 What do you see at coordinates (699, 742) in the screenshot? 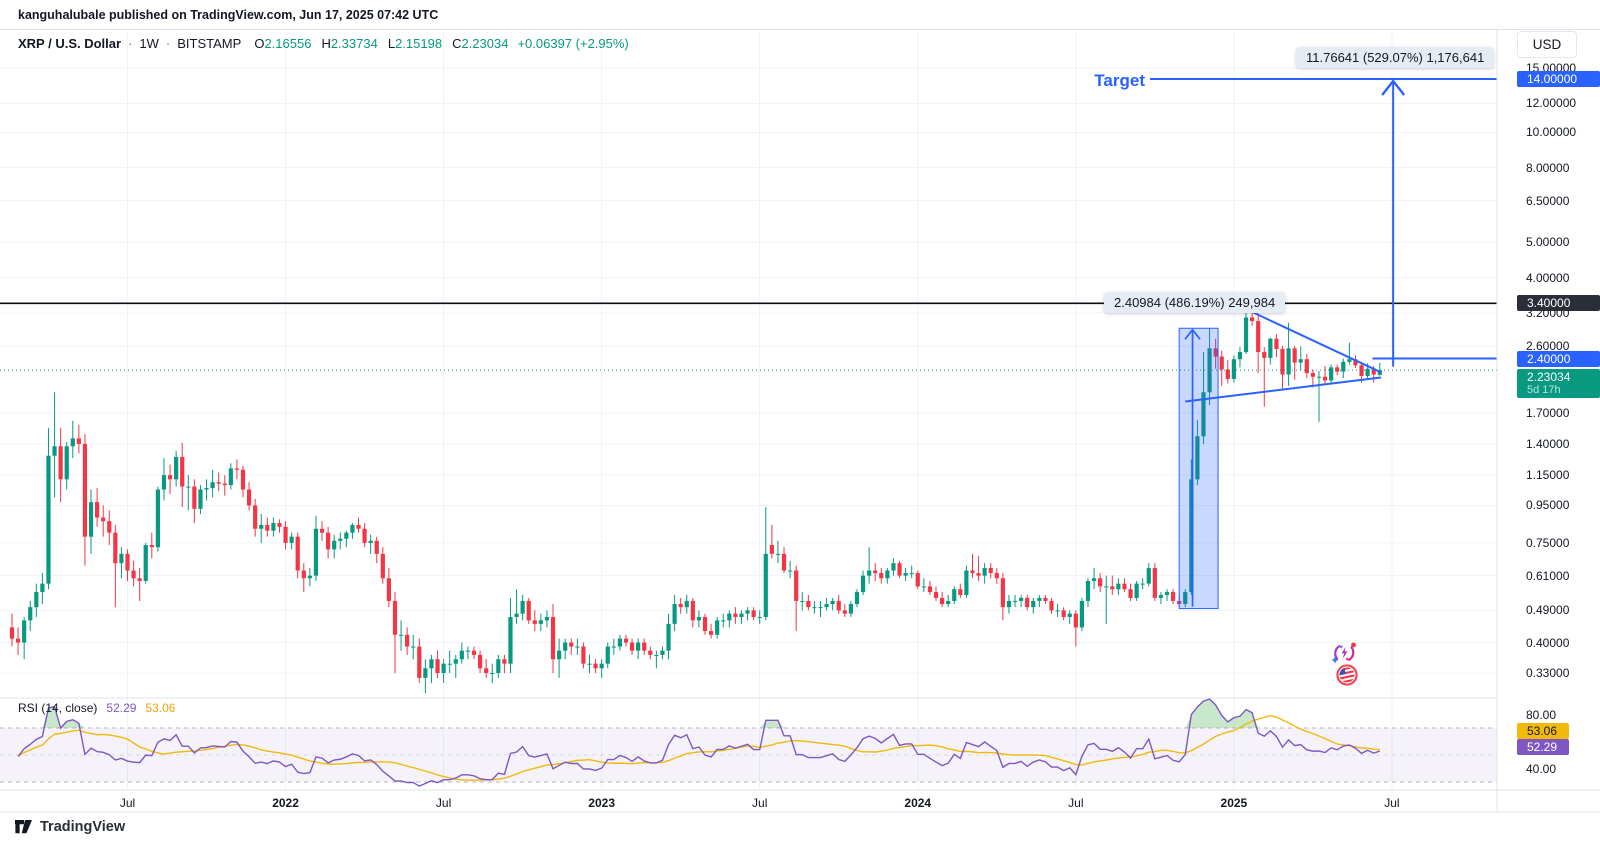
I see `rsi-line` at bounding box center [699, 742].